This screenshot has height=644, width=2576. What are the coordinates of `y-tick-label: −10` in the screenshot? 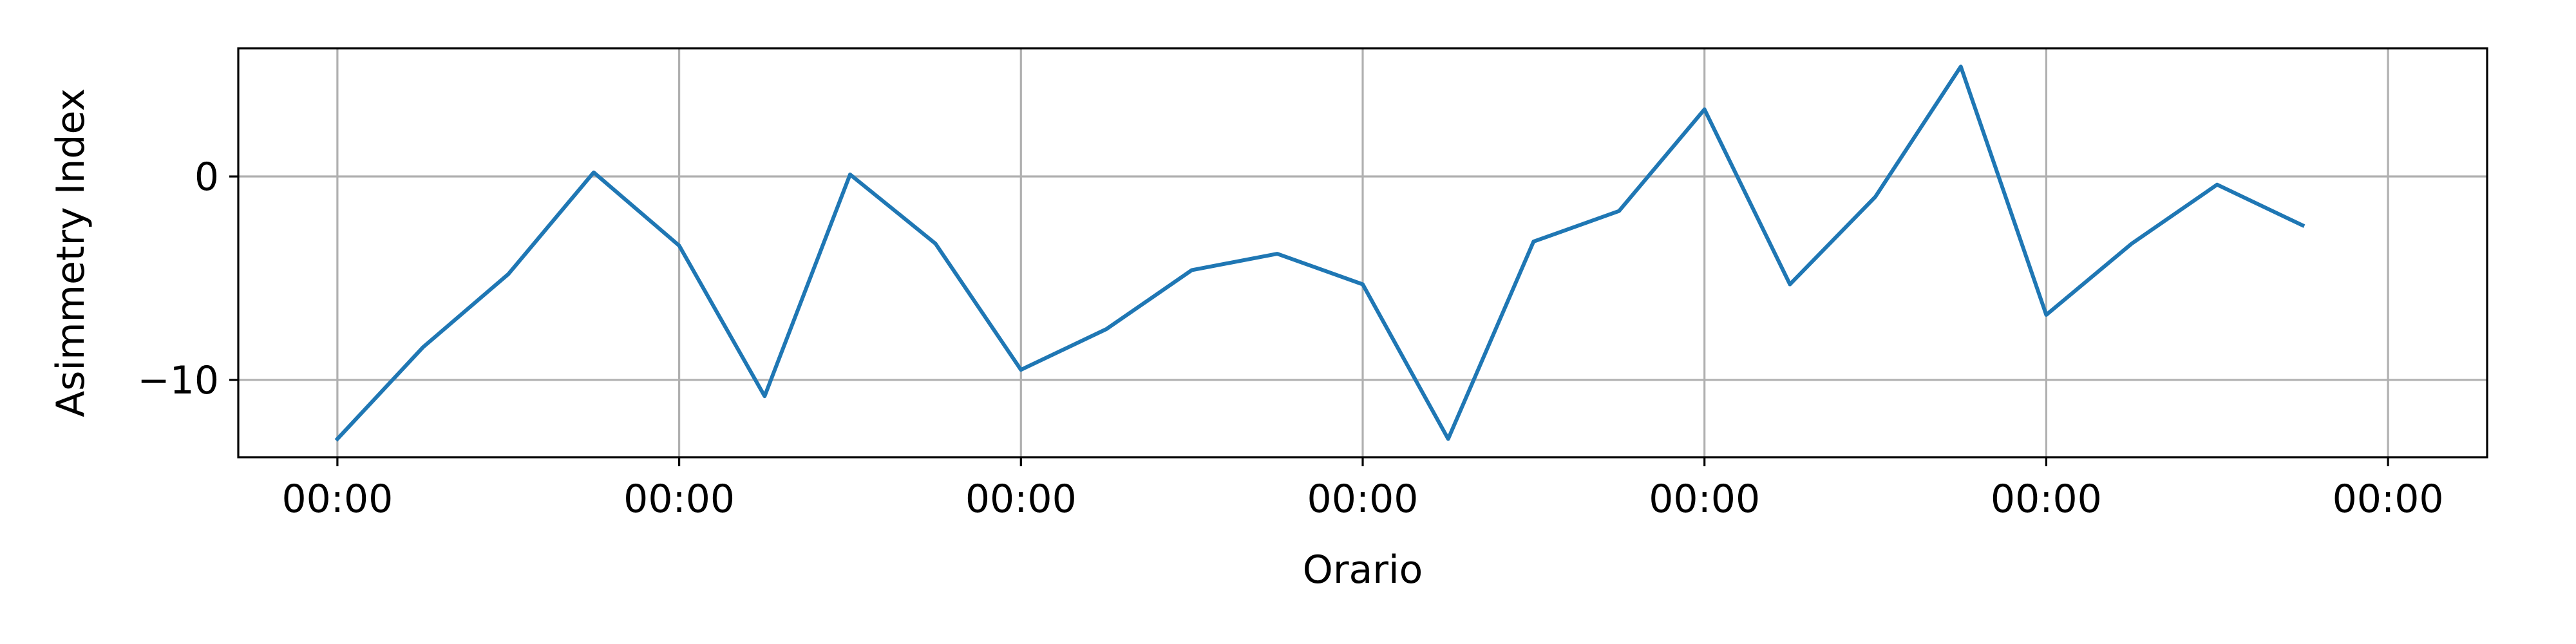 It's located at (178, 381).